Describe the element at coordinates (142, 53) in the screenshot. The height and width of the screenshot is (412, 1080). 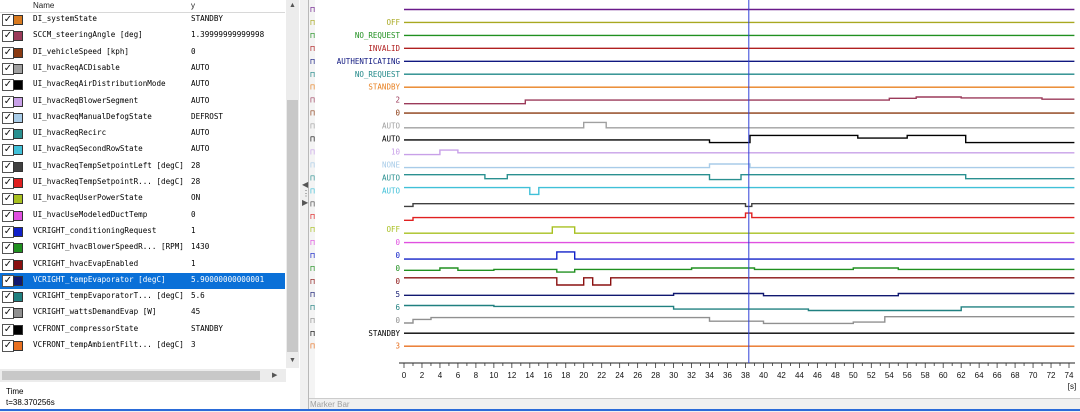
I see `signal-row: ✓ DI_vehicleSpeed [kph] 0` at that location.